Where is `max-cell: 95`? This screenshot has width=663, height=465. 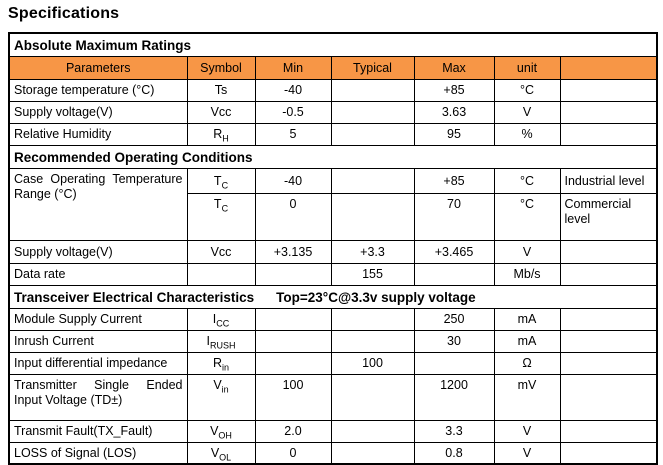 max-cell: 95 is located at coordinates (454, 134).